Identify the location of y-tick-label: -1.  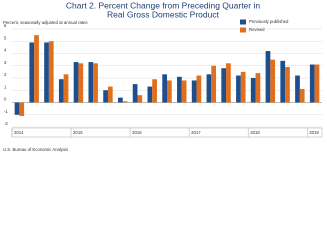
(6, 111).